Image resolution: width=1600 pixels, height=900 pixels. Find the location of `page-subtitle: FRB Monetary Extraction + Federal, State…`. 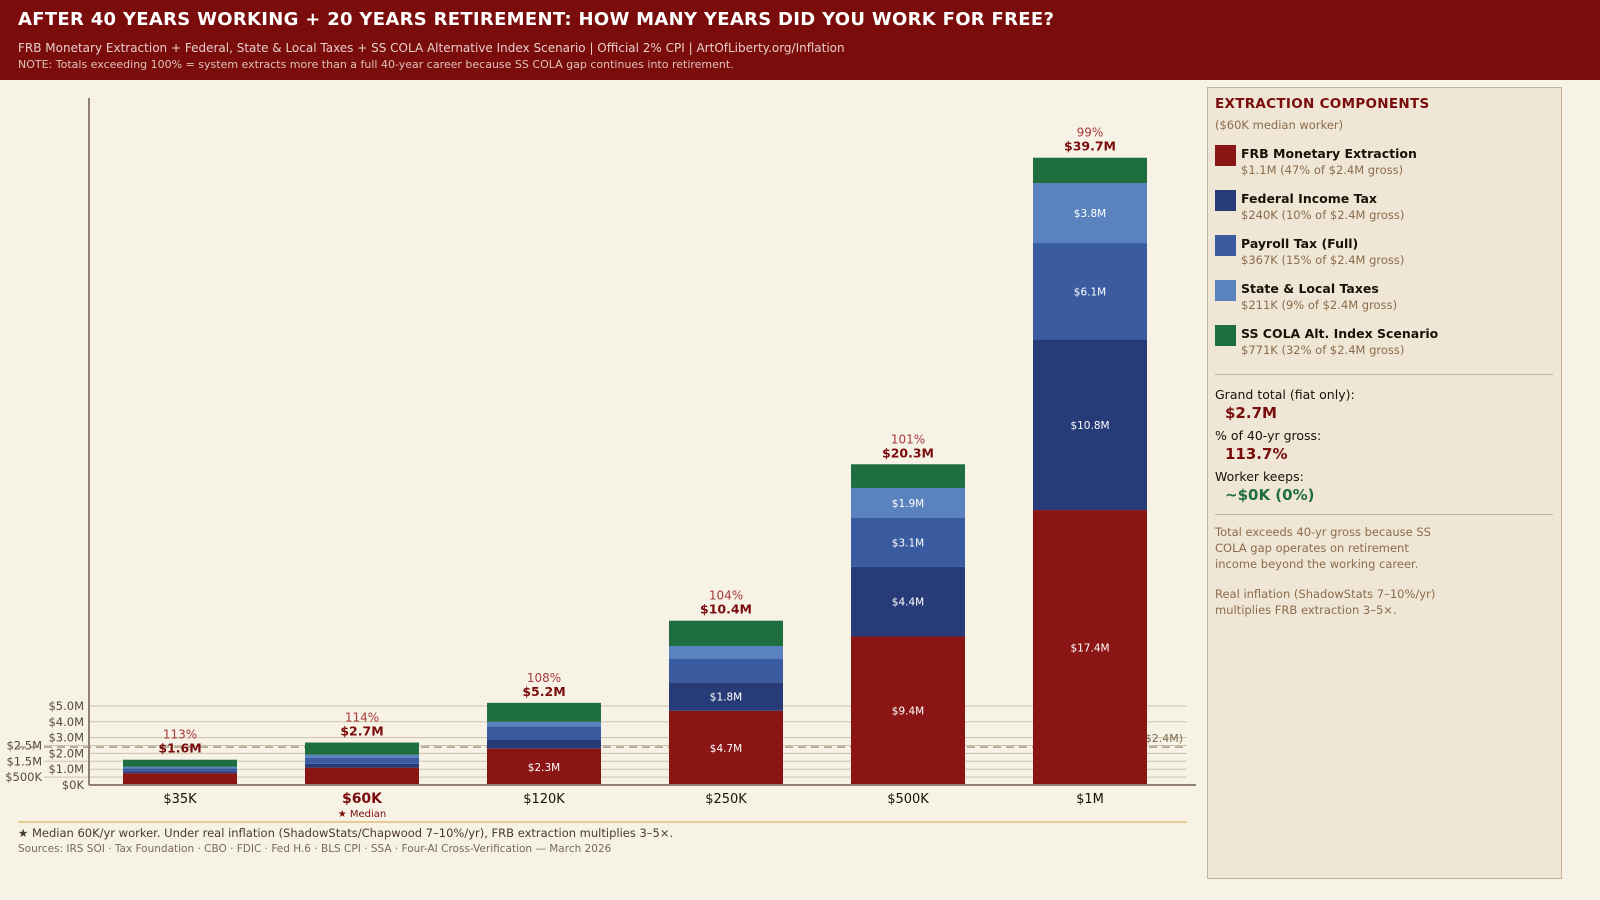

page-subtitle: FRB Monetary Extraction + Federal, State… is located at coordinates (431, 48).